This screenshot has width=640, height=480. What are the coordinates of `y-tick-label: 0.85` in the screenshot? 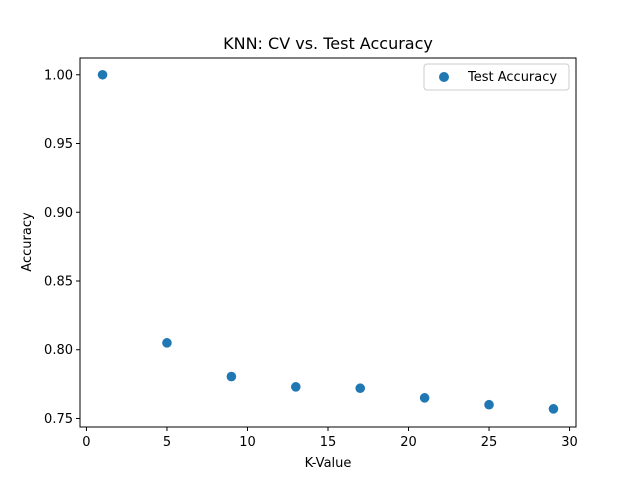 It's located at (58, 281).